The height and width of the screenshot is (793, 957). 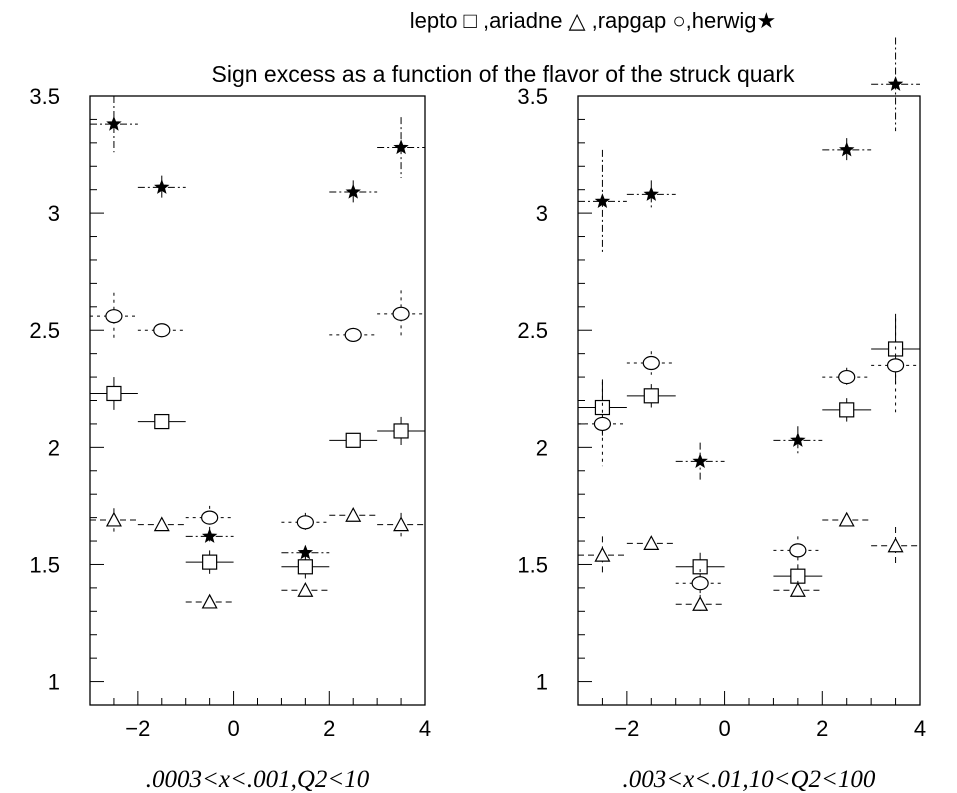 What do you see at coordinates (593, 20) in the screenshot?
I see `legend-text: lepto □ ,ariadne △ ,rapgap ○,herwig★` at bounding box center [593, 20].